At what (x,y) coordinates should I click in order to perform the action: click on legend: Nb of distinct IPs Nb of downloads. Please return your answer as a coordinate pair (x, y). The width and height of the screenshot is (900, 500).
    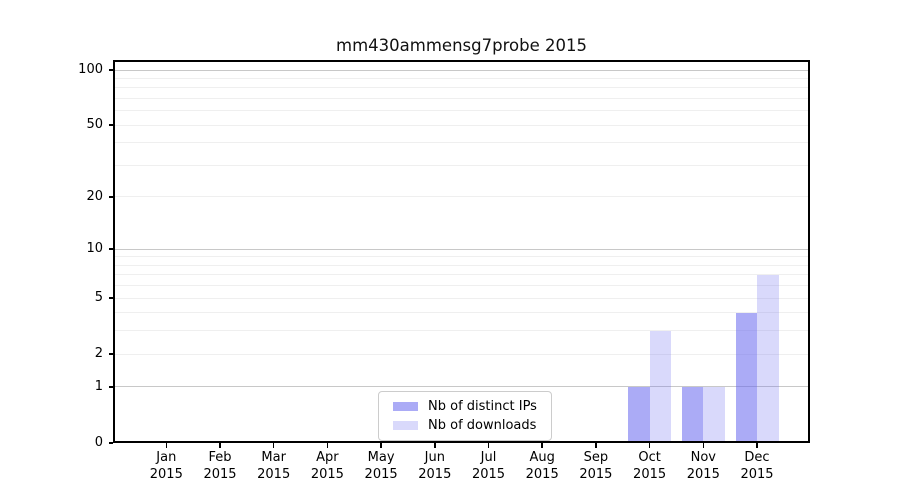
    Looking at the image, I should click on (465, 416).